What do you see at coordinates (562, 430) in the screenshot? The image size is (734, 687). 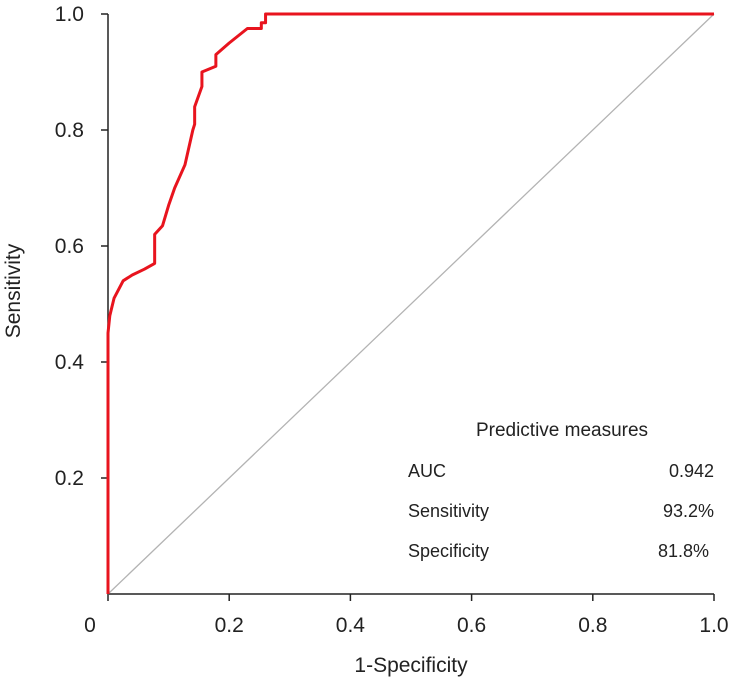 I see `legend-title: Predictive measures` at bounding box center [562, 430].